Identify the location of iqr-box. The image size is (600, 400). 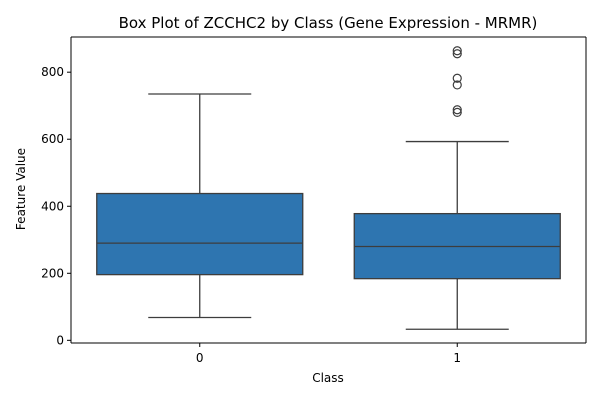
(200, 234).